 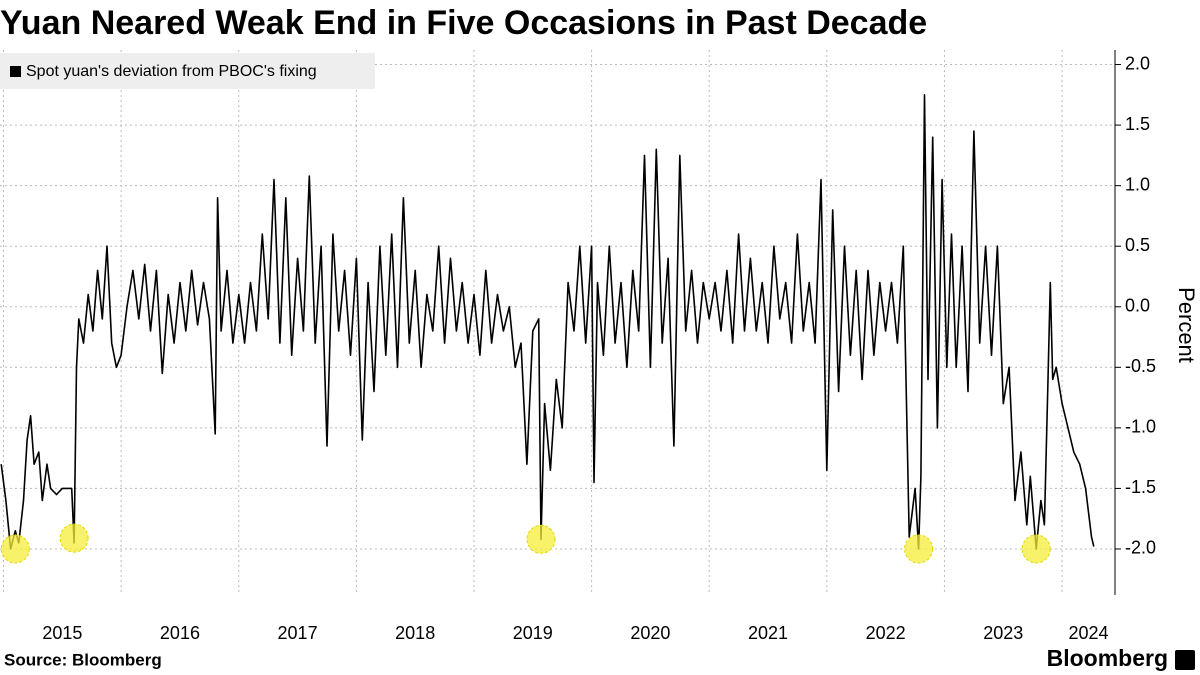 I want to click on legend-box, so click(x=187, y=71).